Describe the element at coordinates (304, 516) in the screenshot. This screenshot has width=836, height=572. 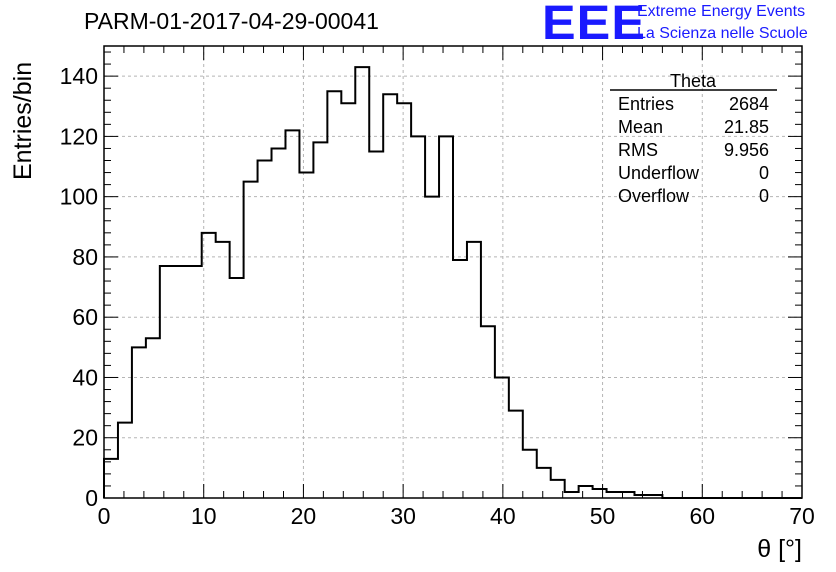
I see `x-tick-label: 20` at that location.